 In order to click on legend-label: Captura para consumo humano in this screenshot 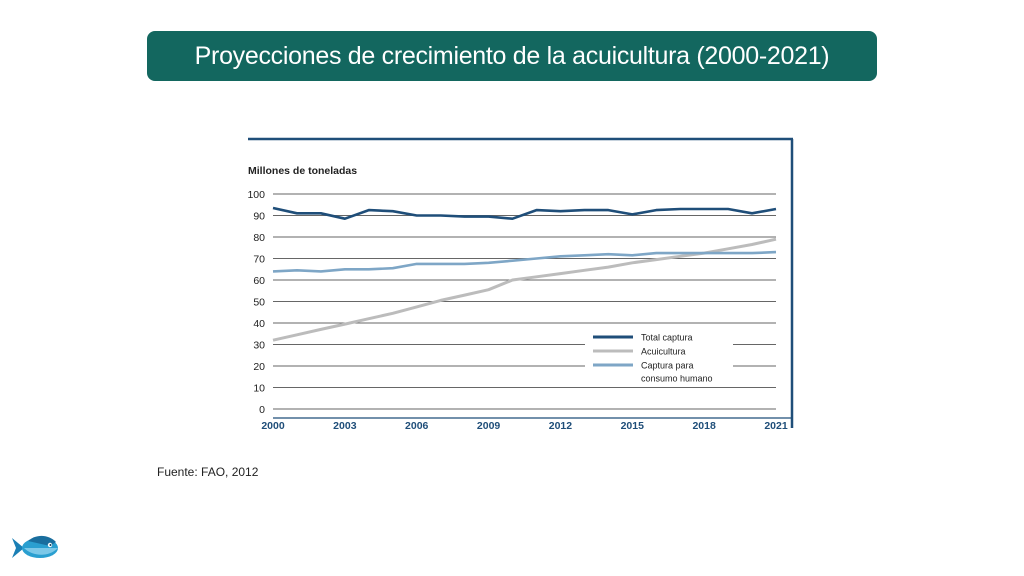, I will do `click(677, 372)`.